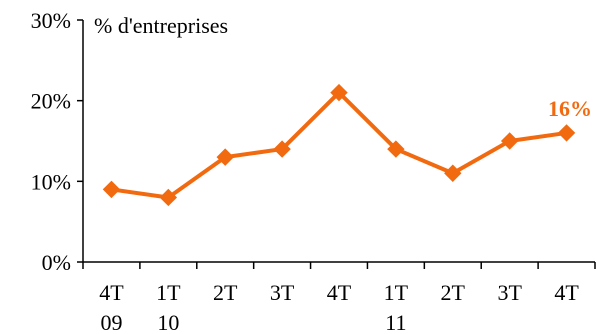 The height and width of the screenshot is (334, 596). What do you see at coordinates (168, 322) in the screenshot?
I see `x-tick-label-year: 10` at bounding box center [168, 322].